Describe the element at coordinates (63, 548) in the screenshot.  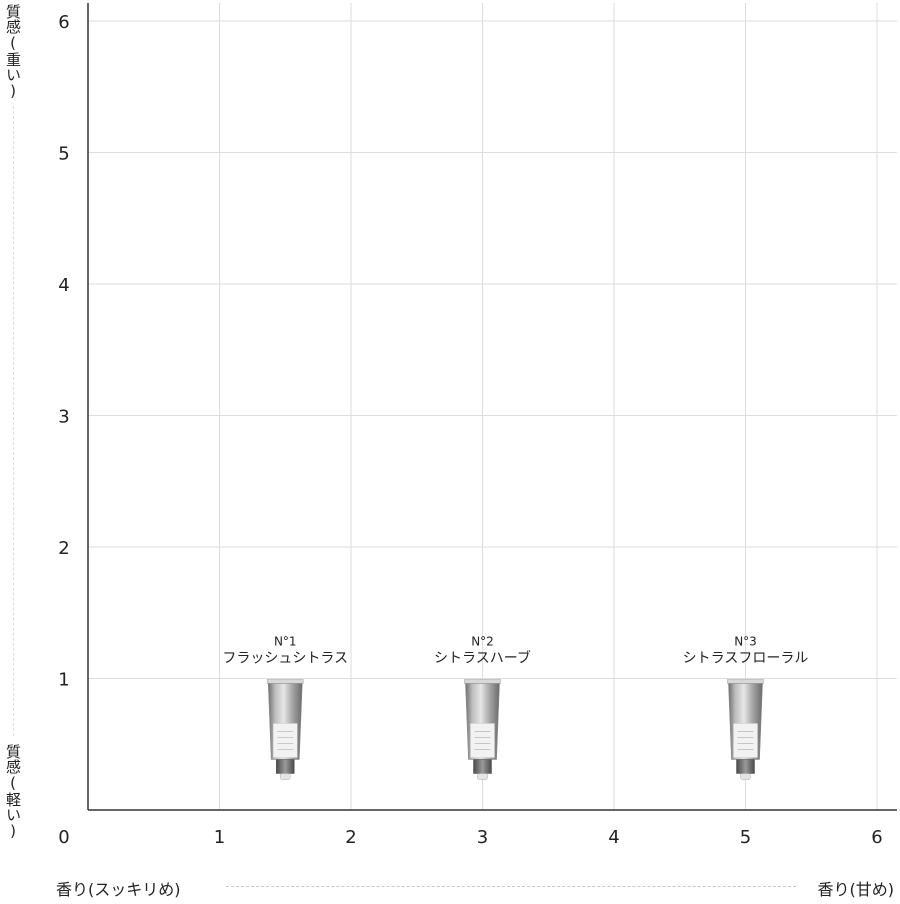
I see `y-tick-label: 2` at that location.